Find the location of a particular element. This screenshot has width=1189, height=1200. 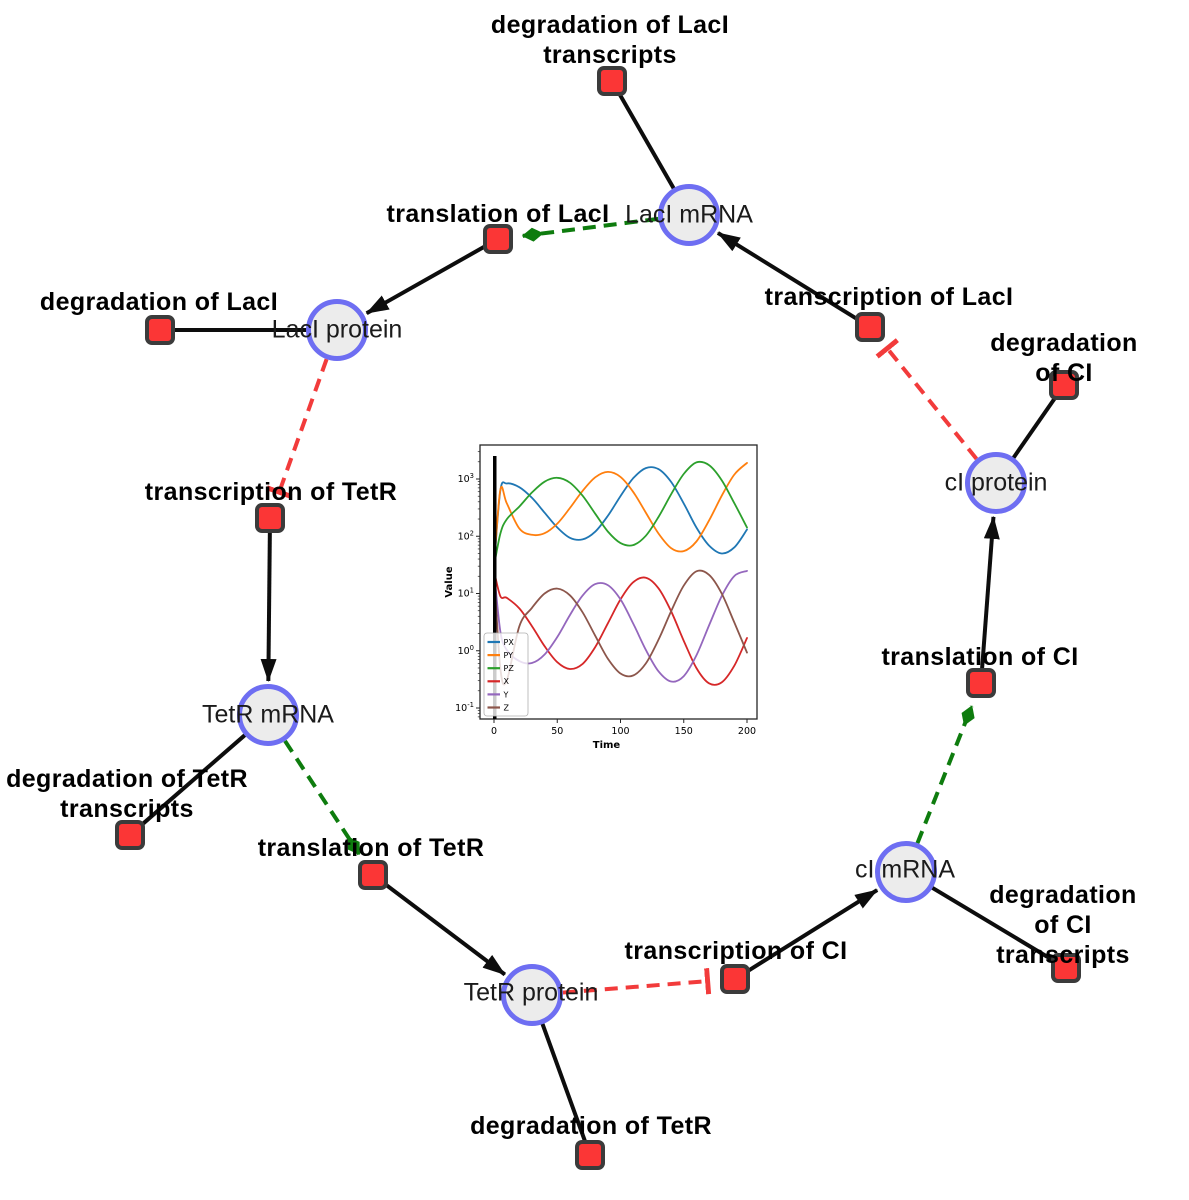

series-line-PX is located at coordinates (620, 517).